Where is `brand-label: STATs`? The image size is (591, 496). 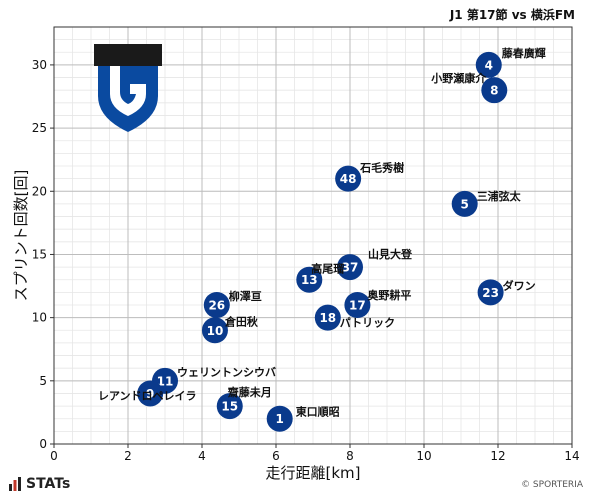
brand-label: STATs is located at coordinates (48, 484).